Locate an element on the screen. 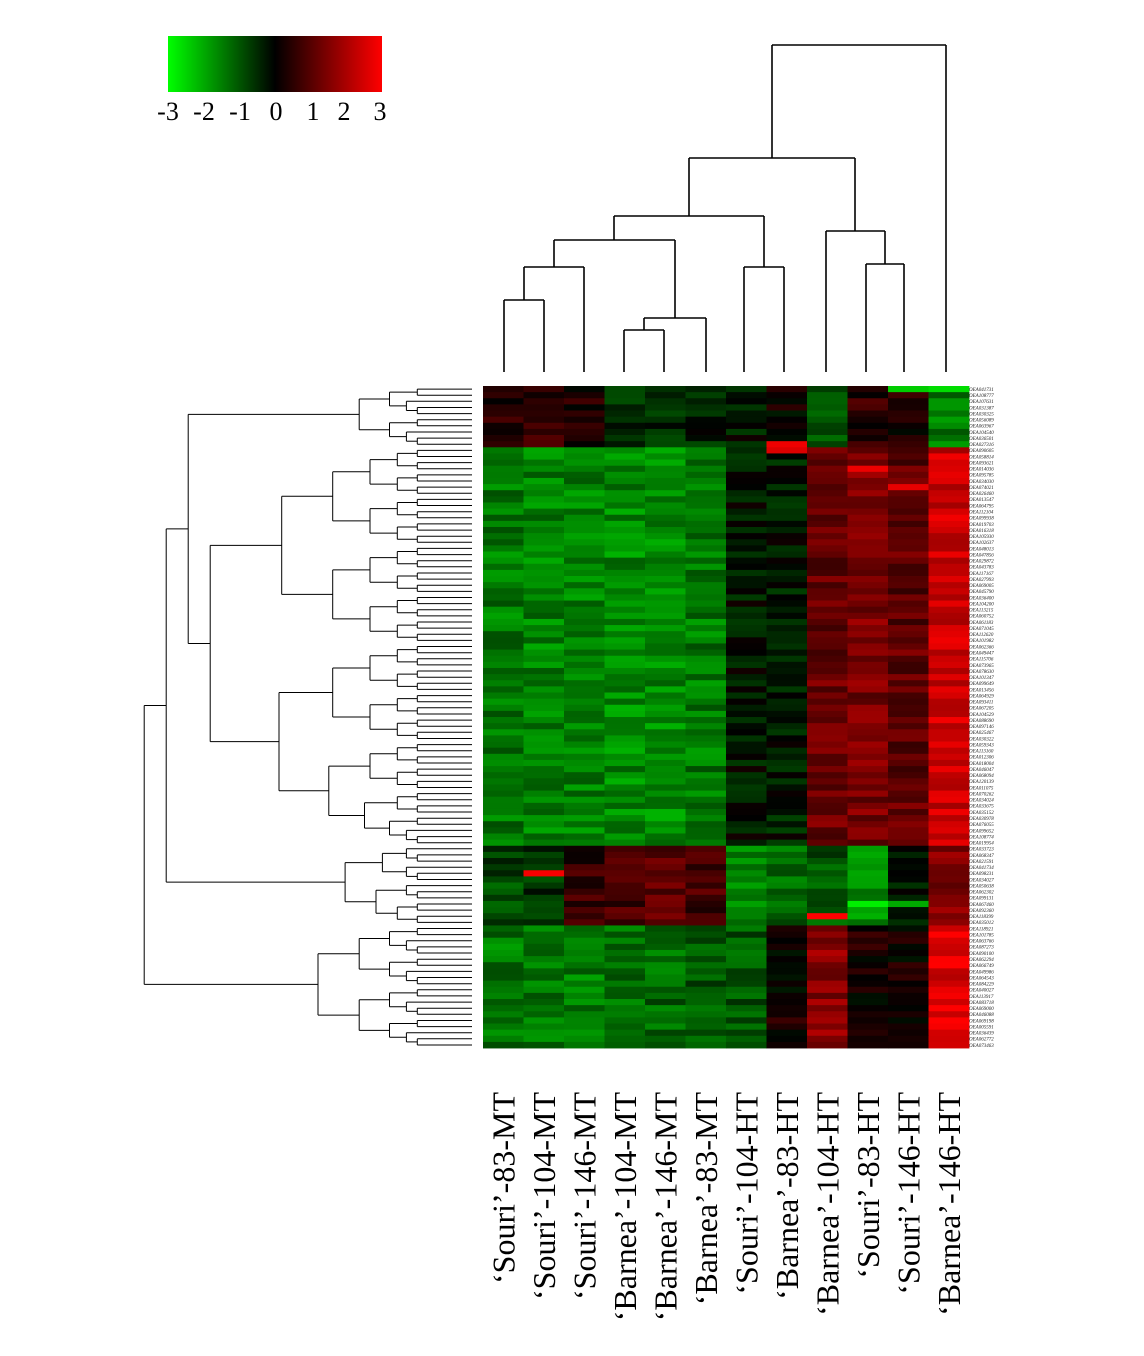 The height and width of the screenshot is (1356, 1144). row-label: OEA041731 is located at coordinates (981, 390).